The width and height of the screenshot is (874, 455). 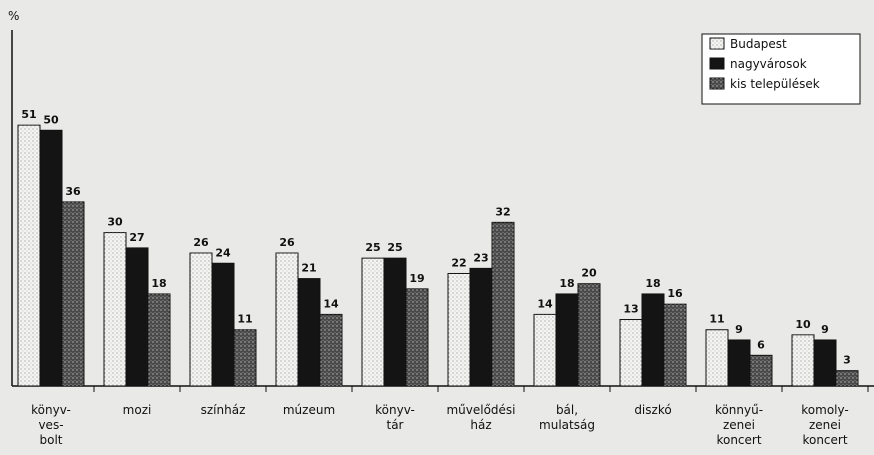 I want to click on y-axis-label: %, so click(x=13, y=16).